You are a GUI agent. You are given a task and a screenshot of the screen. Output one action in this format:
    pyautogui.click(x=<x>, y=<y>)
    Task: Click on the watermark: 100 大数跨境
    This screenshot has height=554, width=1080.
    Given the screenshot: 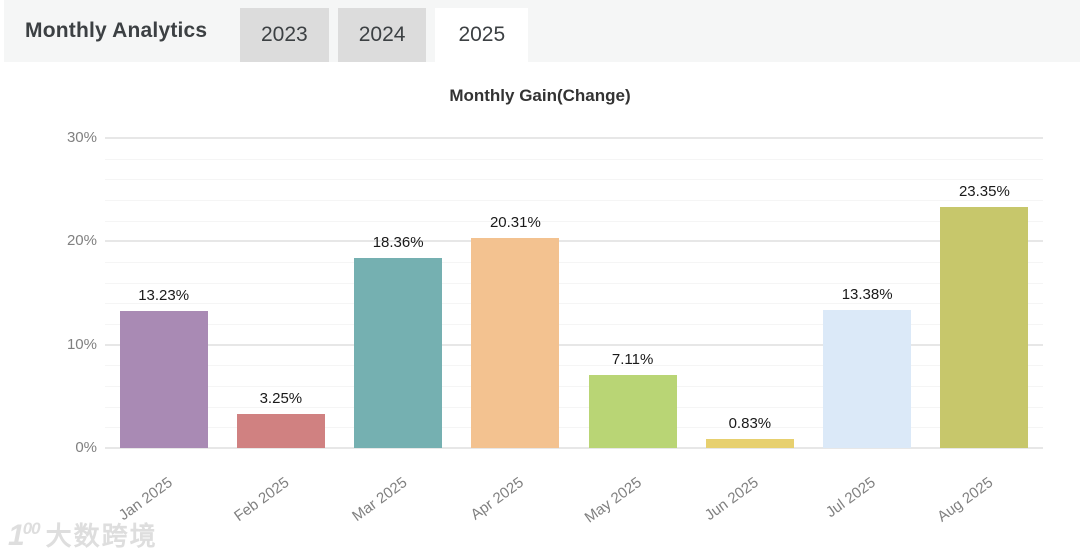 What is the action you would take?
    pyautogui.click(x=83, y=532)
    